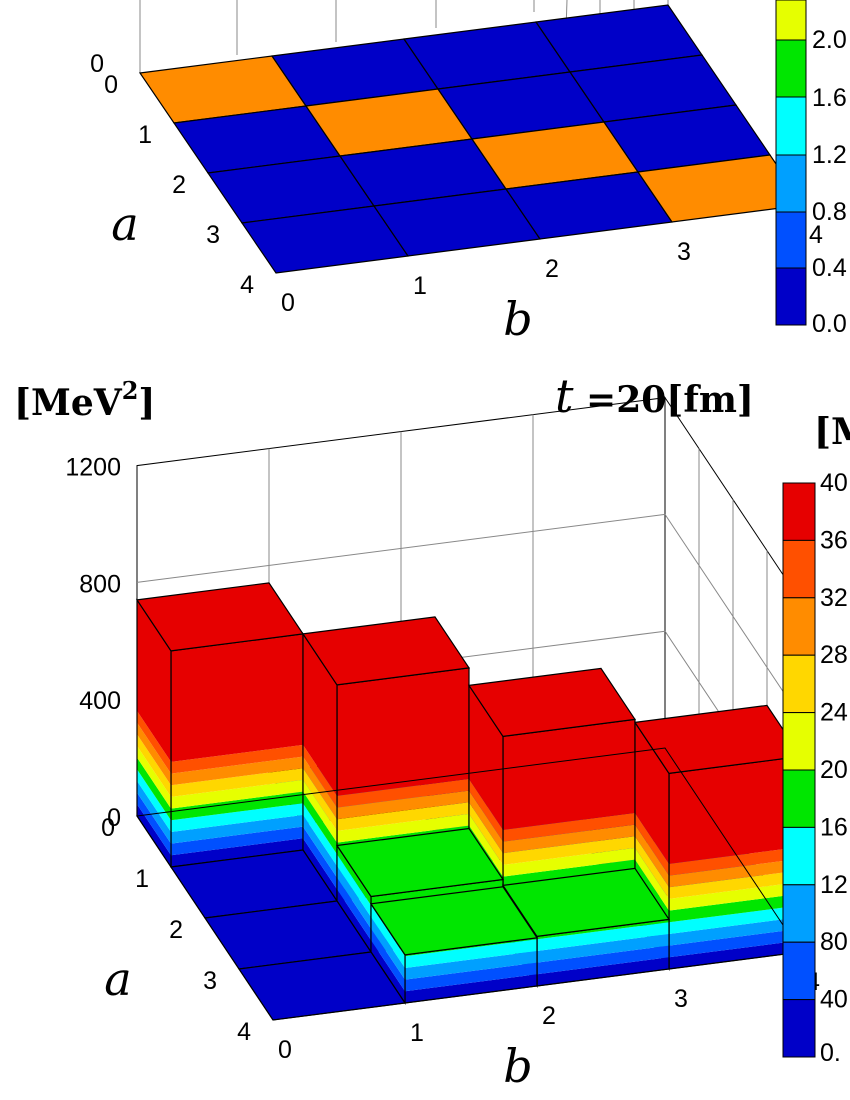  Describe the element at coordinates (517, 319) in the screenshot. I see `x-axis-label: b` at that location.